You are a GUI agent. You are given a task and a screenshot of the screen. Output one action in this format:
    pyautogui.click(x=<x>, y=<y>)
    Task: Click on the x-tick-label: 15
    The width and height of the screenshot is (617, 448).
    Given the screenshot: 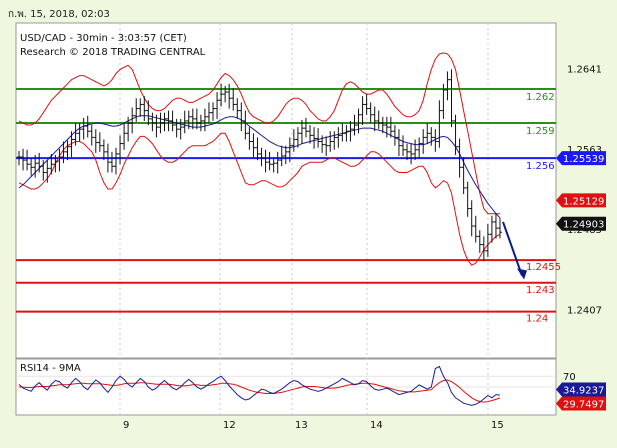 What is the action you would take?
    pyautogui.click(x=497, y=425)
    